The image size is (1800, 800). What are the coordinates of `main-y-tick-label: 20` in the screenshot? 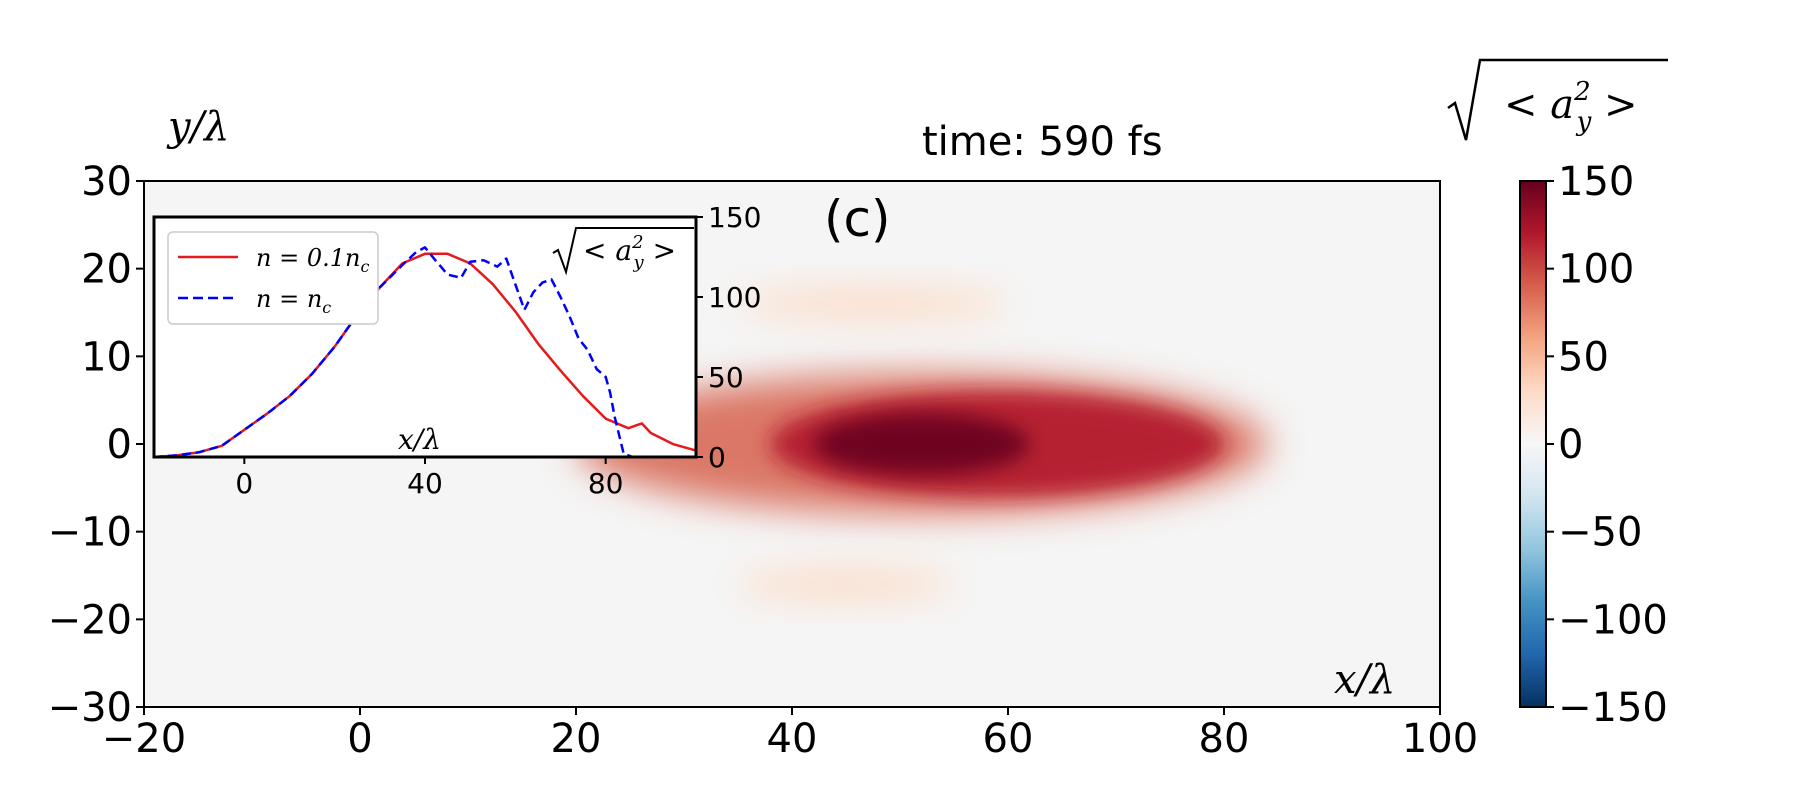 It's located at (106, 270).